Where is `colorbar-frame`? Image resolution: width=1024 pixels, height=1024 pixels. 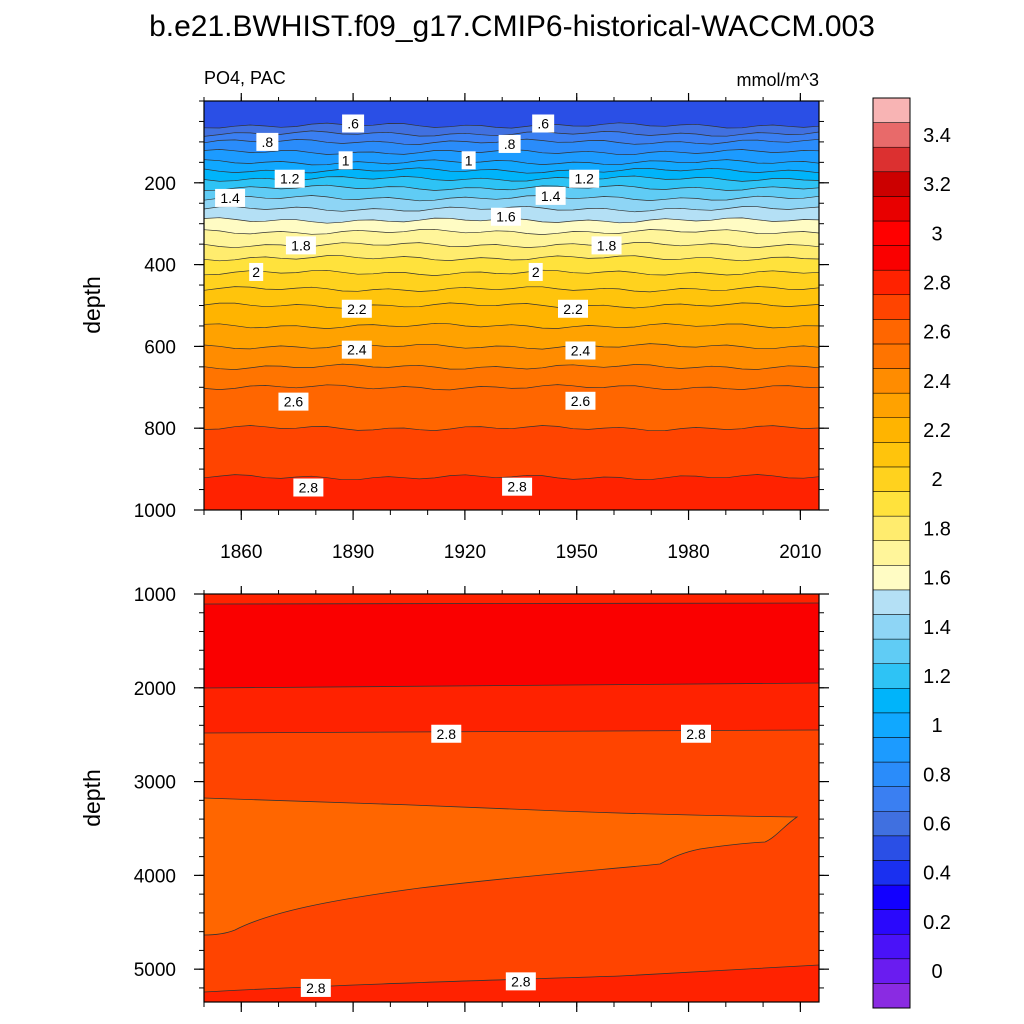
colorbar-frame is located at coordinates (891, 553).